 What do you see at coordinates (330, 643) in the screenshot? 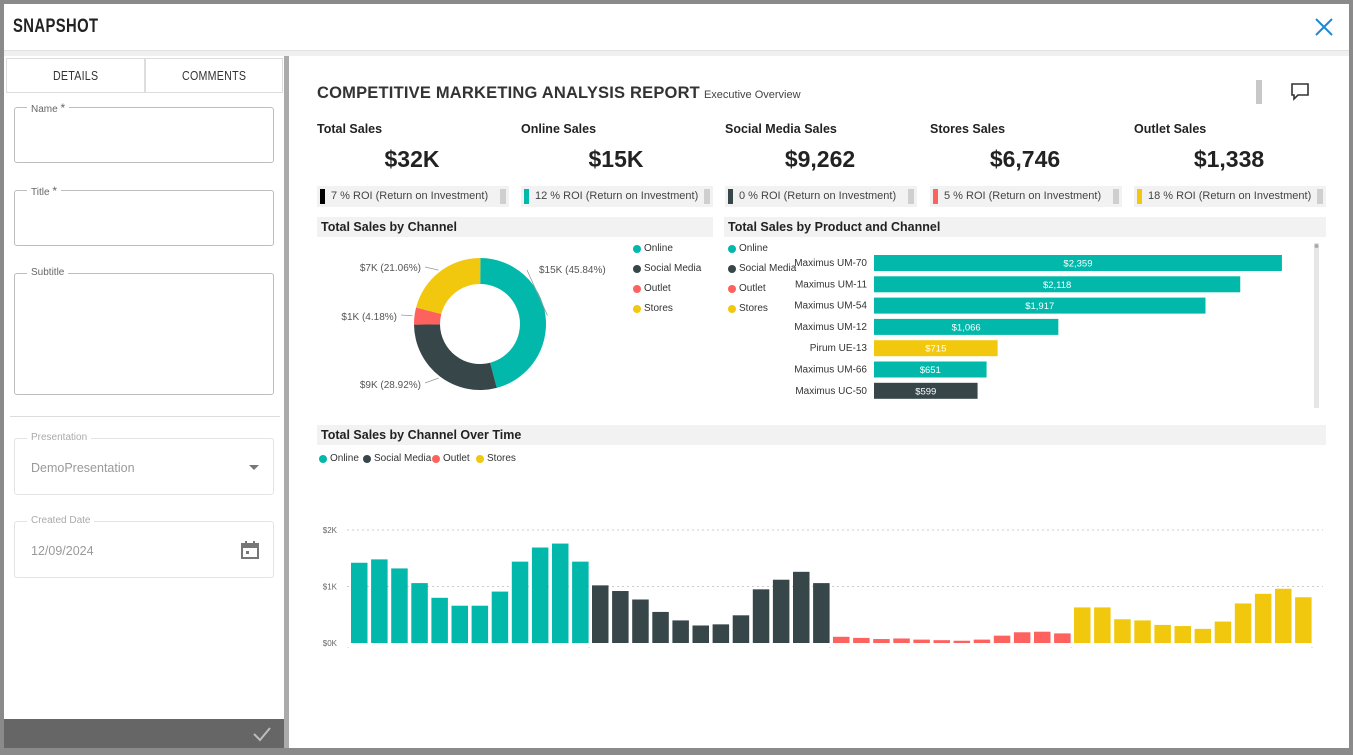
I see `y-tick-label: $0K` at bounding box center [330, 643].